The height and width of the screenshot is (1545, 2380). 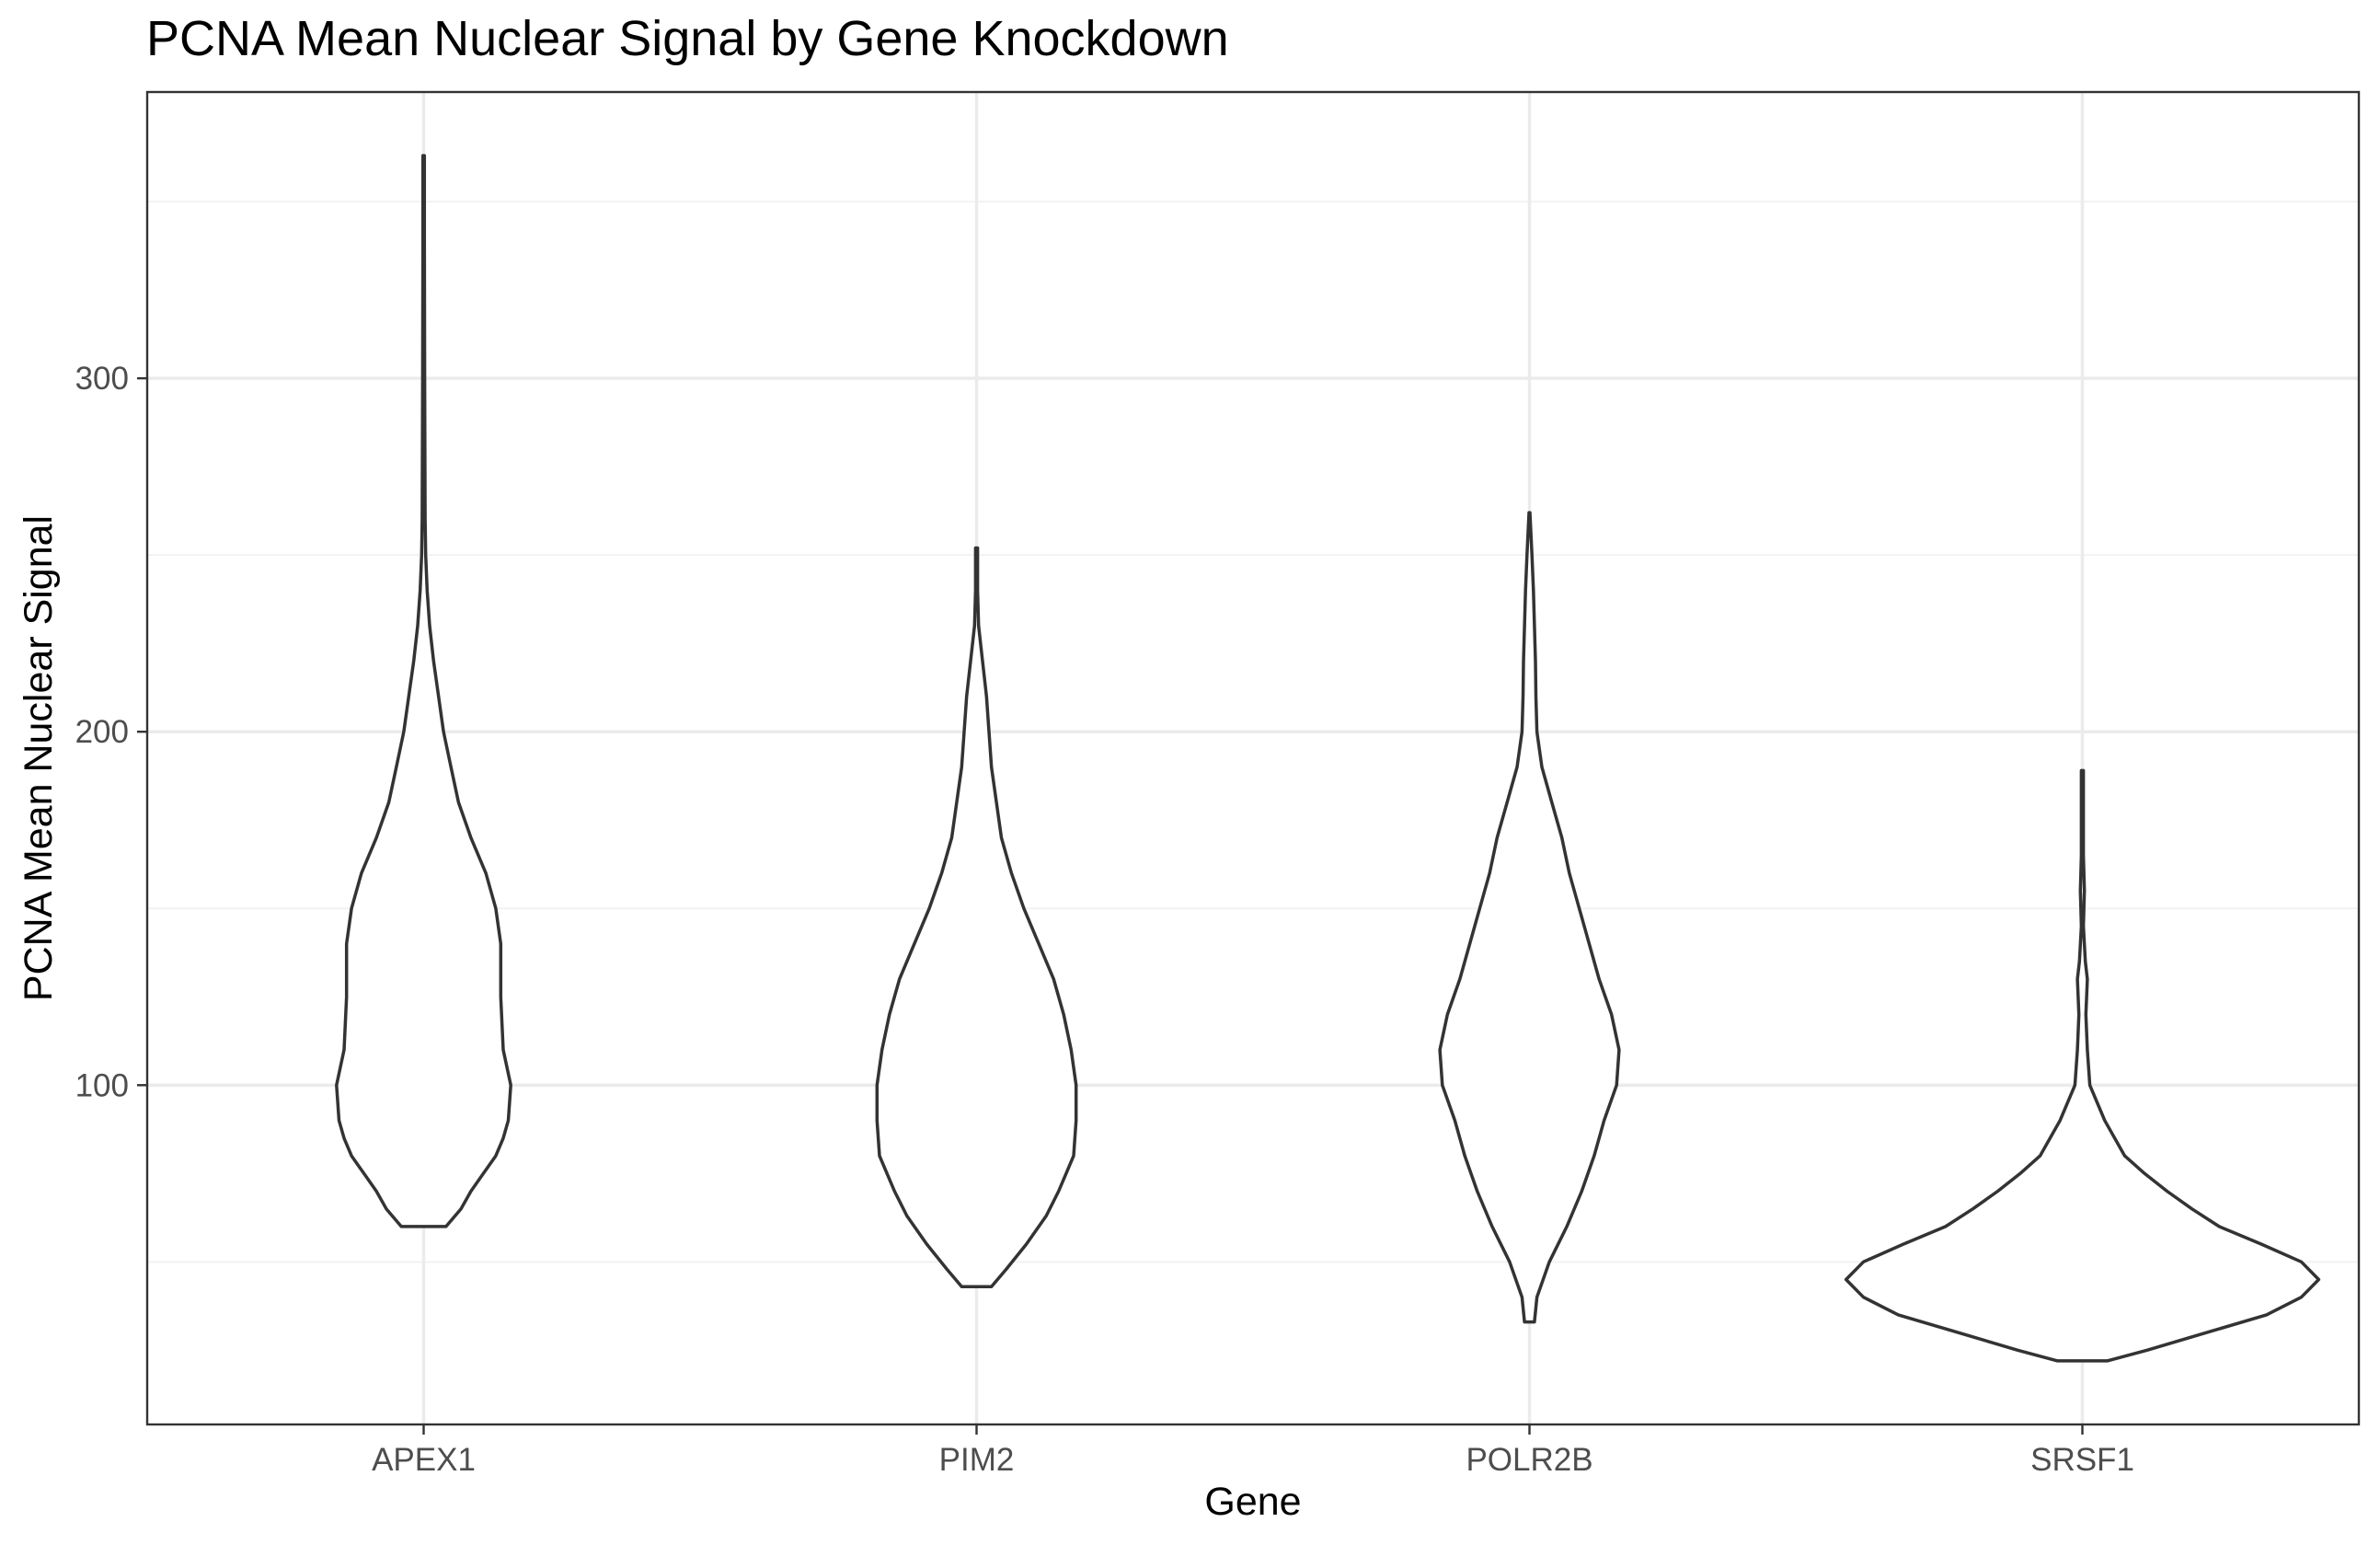 What do you see at coordinates (39, 758) in the screenshot?
I see `y-axis-title: PCNA Mean Nuclear Signal` at bounding box center [39, 758].